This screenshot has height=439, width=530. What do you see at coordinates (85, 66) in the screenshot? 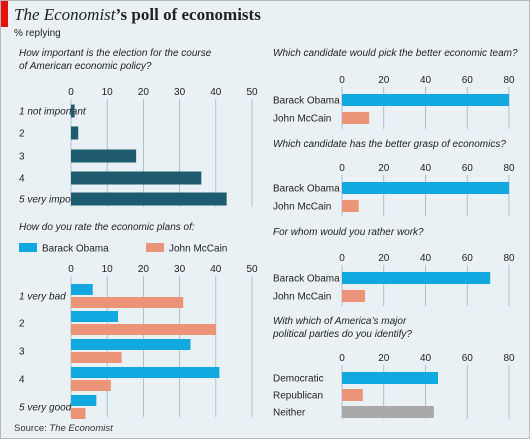
I see `chart-title-line: of American economic policy?` at bounding box center [85, 66].